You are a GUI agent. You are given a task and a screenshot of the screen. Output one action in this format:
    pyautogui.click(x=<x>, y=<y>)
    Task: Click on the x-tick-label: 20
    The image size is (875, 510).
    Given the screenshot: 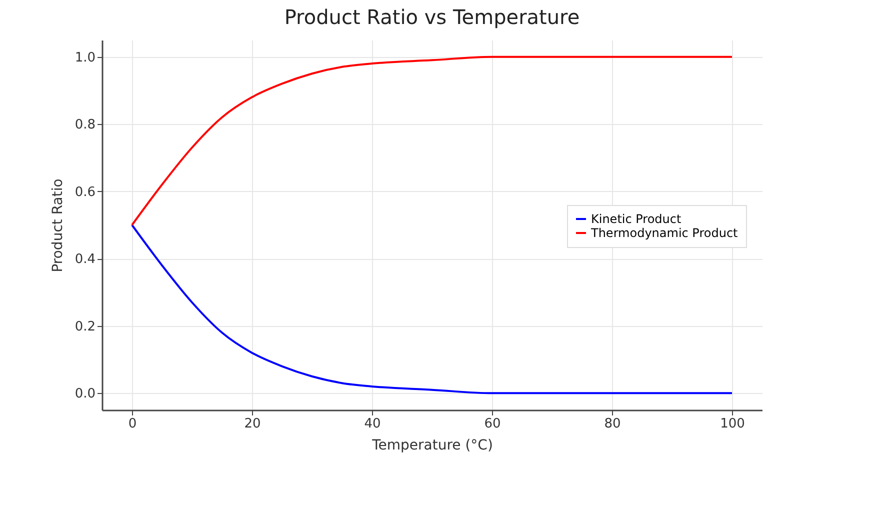 What is the action you would take?
    pyautogui.click(x=252, y=424)
    